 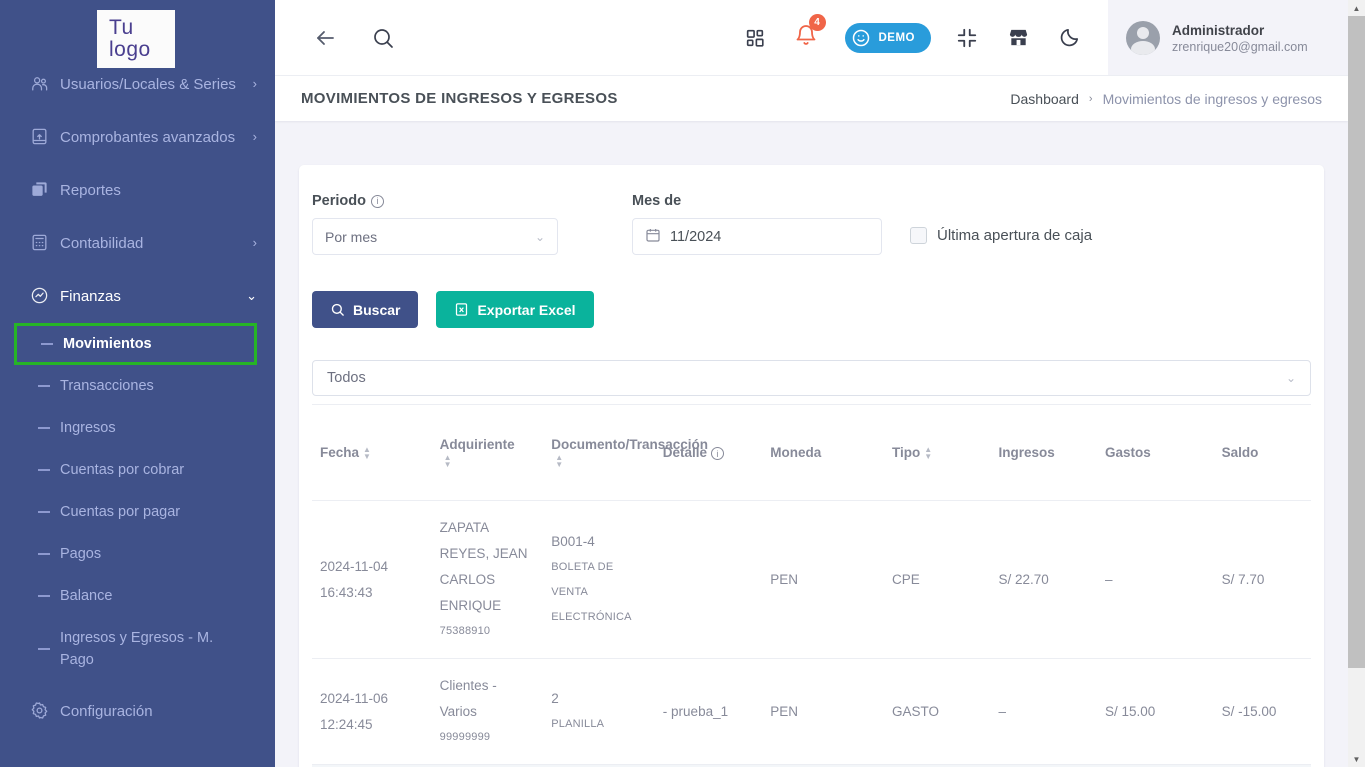 What do you see at coordinates (90, 190) in the screenshot?
I see `sidebar-item-label: Reportes` at bounding box center [90, 190].